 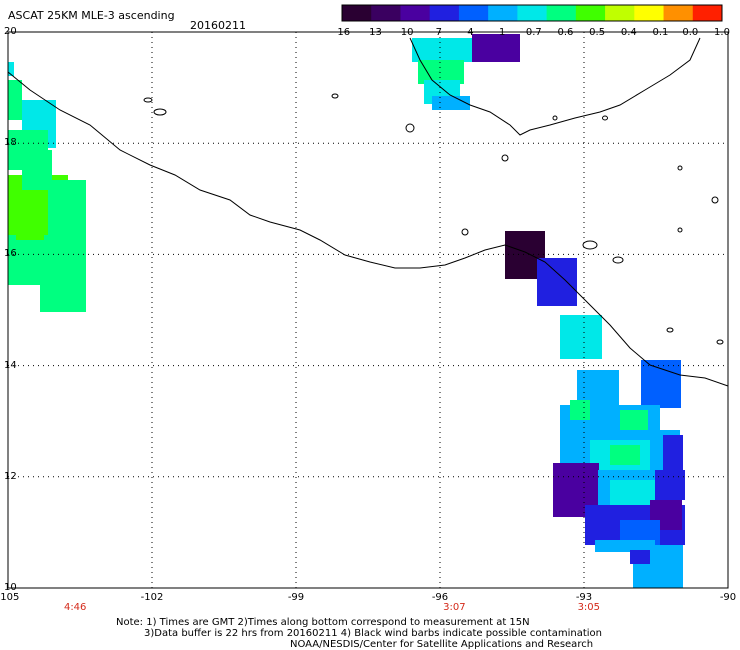 I want to click on latitude-label: 20, so click(x=10, y=31).